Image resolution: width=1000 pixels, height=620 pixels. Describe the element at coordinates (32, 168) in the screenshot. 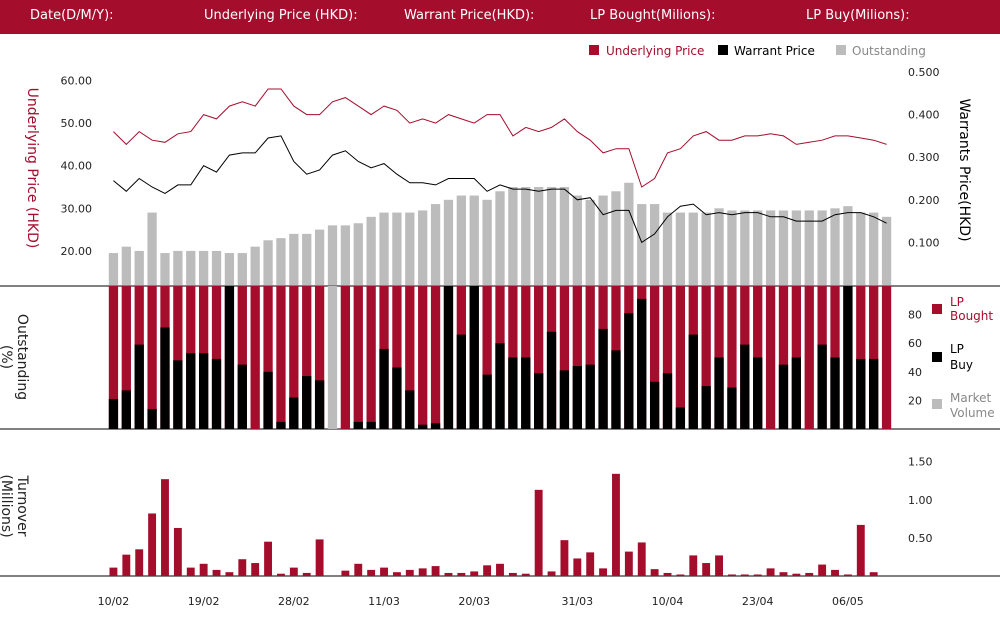

I see `y-axis-left-label: Underlying Price (HKD)` at that location.